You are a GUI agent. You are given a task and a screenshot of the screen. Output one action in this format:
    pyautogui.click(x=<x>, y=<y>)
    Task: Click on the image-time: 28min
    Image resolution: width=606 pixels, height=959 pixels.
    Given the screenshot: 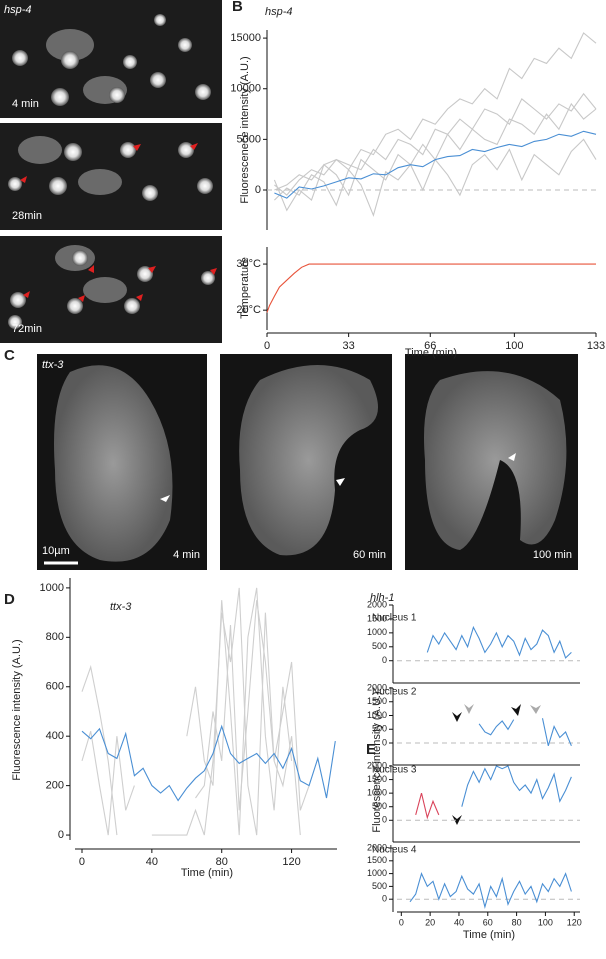 What is the action you would take?
    pyautogui.click(x=27, y=216)
    